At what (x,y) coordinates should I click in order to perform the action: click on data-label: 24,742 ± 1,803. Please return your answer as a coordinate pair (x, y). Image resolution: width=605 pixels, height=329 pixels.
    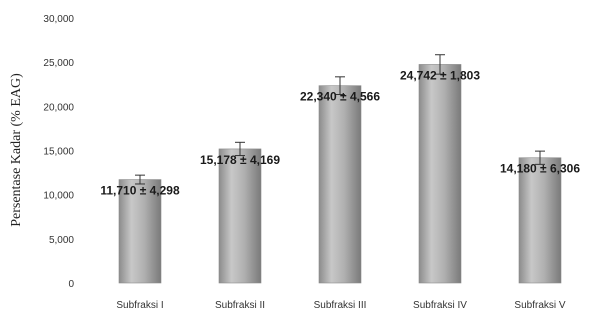
    Looking at the image, I should click on (440, 75).